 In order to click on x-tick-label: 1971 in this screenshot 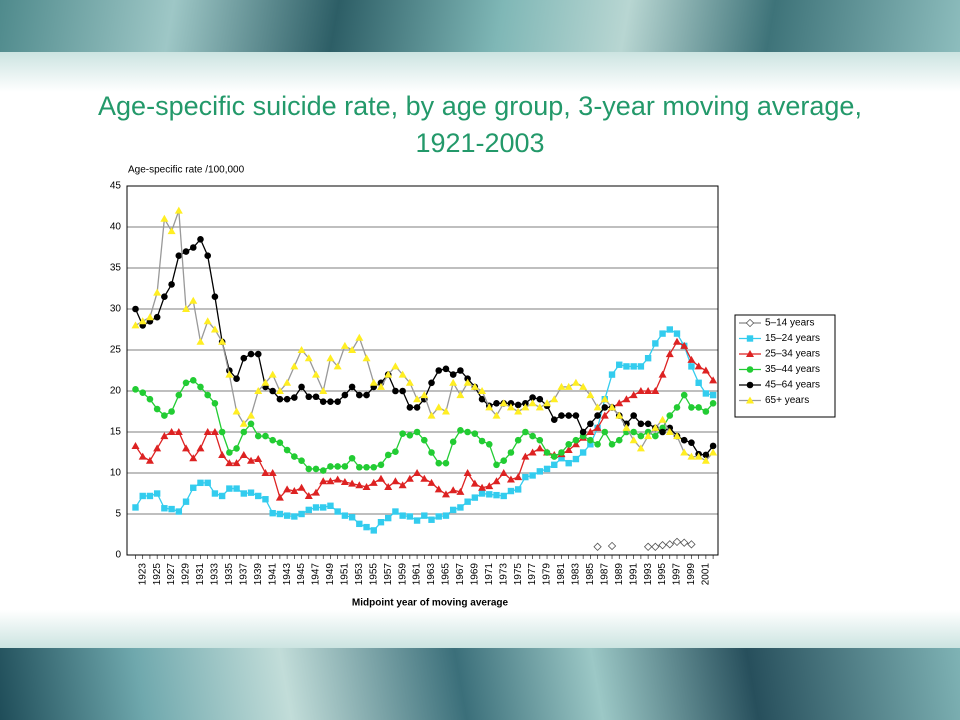, I will do `click(489, 574)`.